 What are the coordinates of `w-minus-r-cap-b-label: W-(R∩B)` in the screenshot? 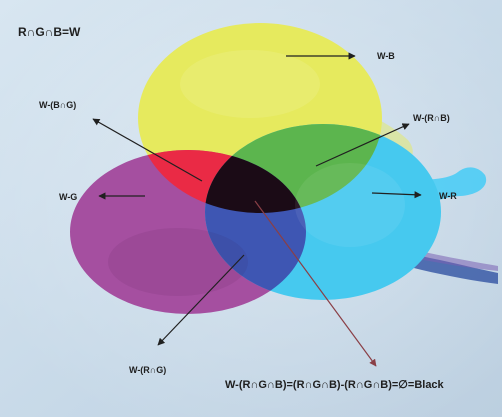 It's located at (431, 118).